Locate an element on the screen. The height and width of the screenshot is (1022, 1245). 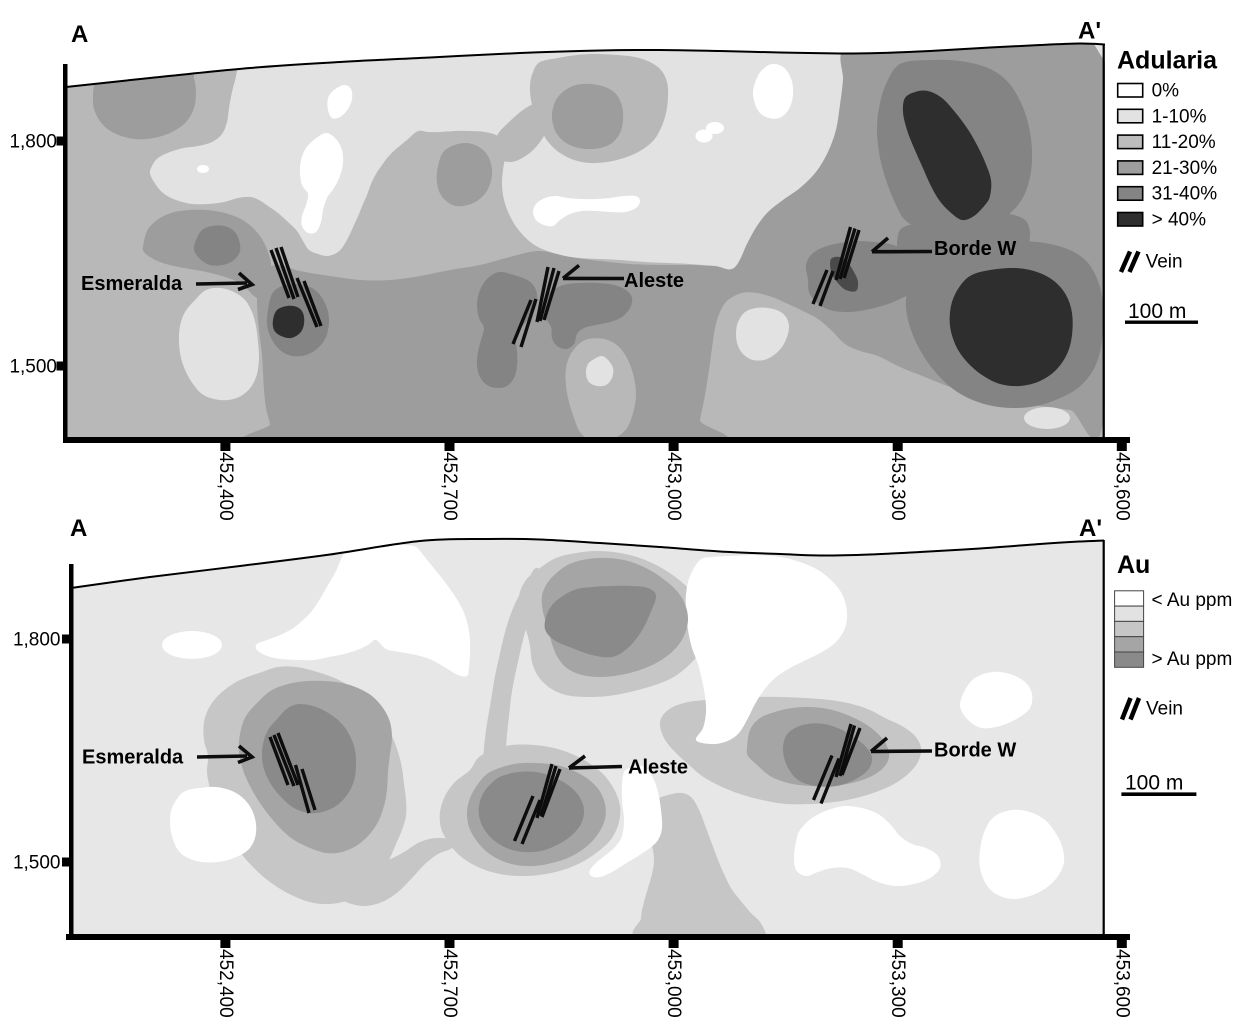
svg-text: 21-30% is located at coordinates (1185, 168).